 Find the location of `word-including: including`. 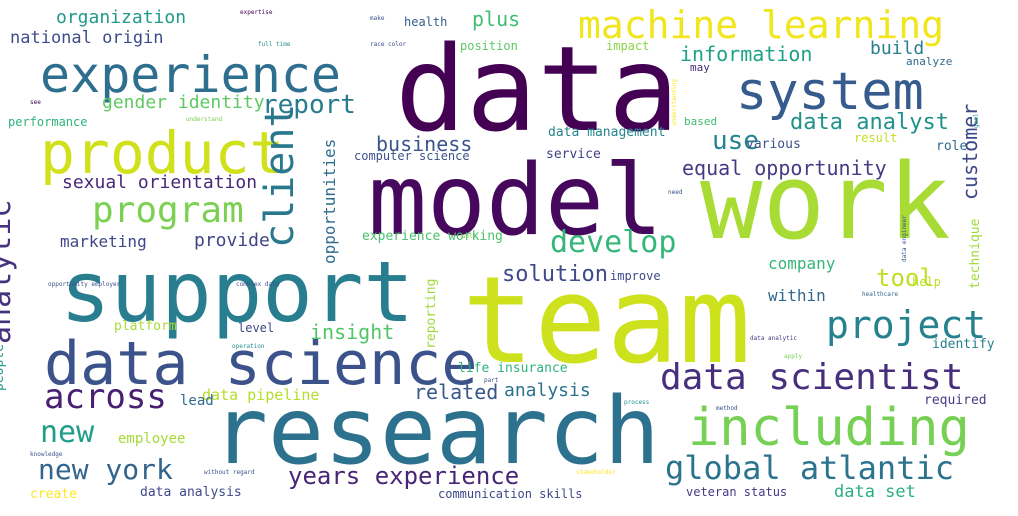

word-including: including is located at coordinates (829, 428).